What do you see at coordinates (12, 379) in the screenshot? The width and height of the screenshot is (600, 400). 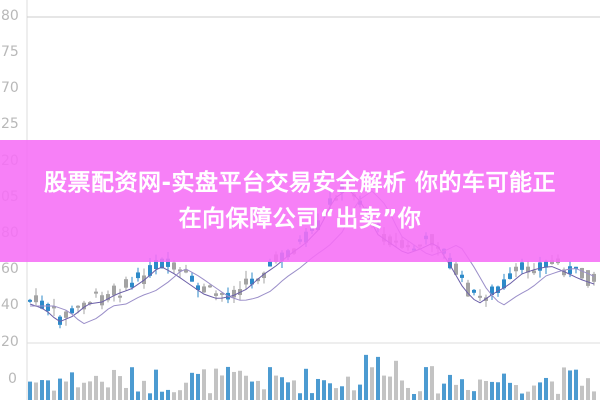 I see `axis-tick: 0` at bounding box center [12, 379].